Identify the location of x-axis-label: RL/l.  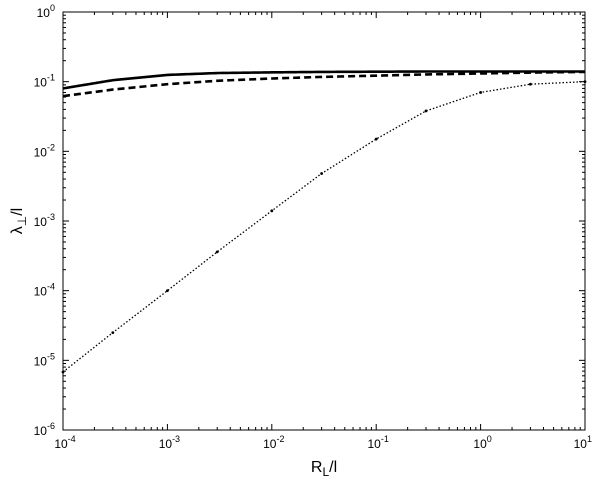
(324, 469).